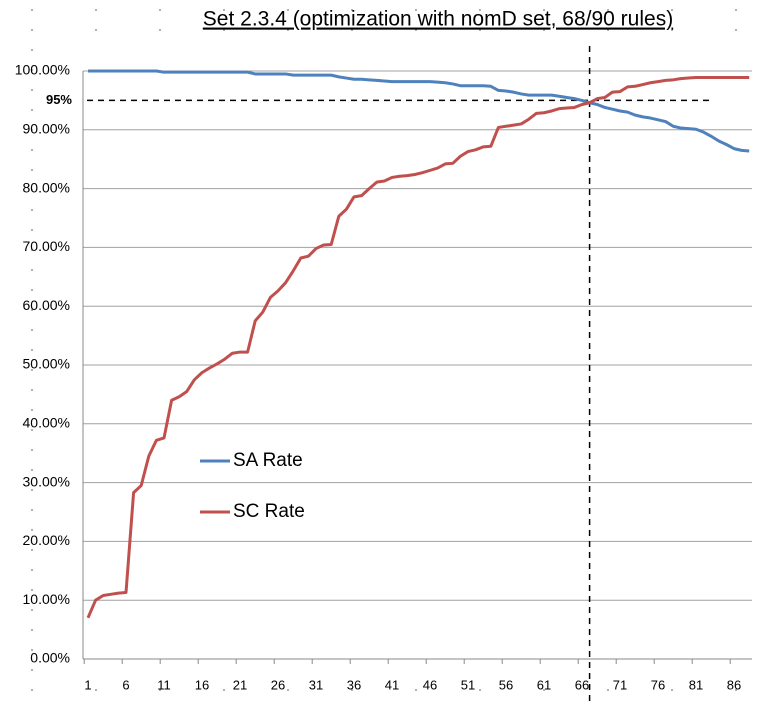 The width and height of the screenshot is (760, 701). Describe the element at coordinates (419, 111) in the screenshot. I see `series-line` at that location.